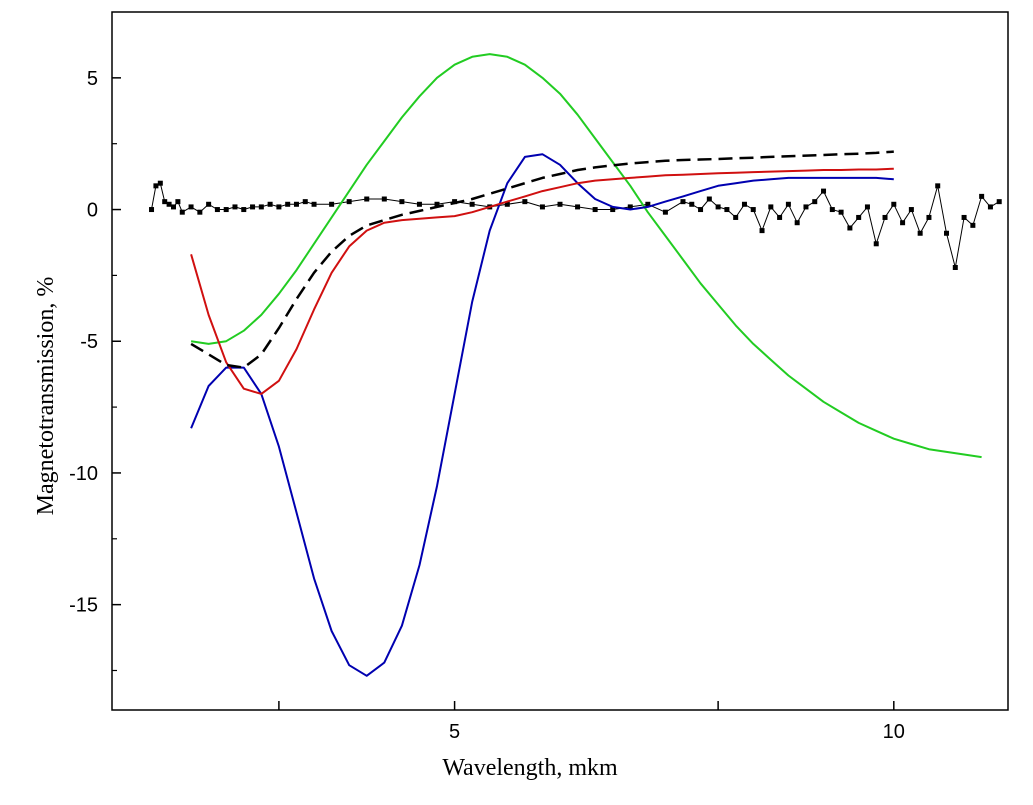  What do you see at coordinates (83, 606) in the screenshot?
I see `y-tick-label: -15` at bounding box center [83, 606].